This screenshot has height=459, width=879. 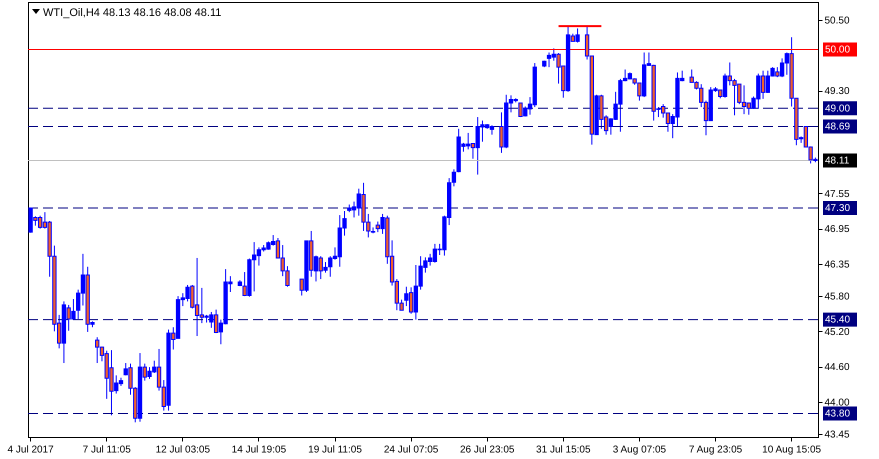 I want to click on y-tick-label: 49.30, so click(x=837, y=92).